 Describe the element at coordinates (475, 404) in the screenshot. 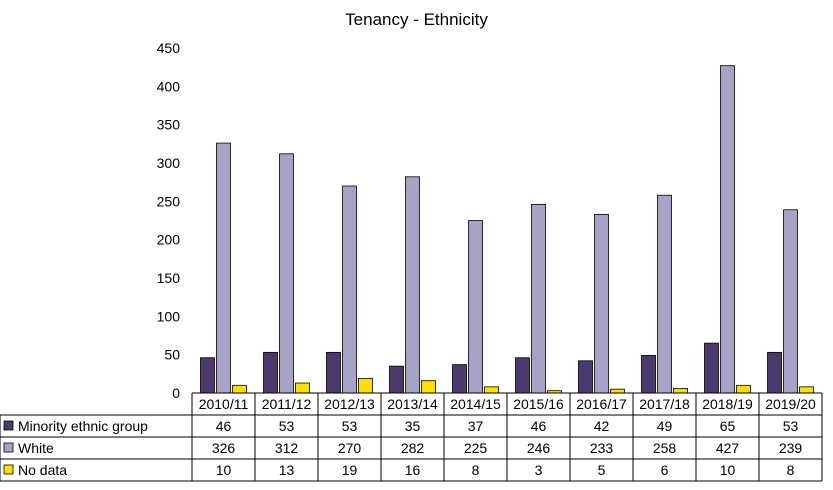

I see `x-tick-label: 2014/15` at that location.